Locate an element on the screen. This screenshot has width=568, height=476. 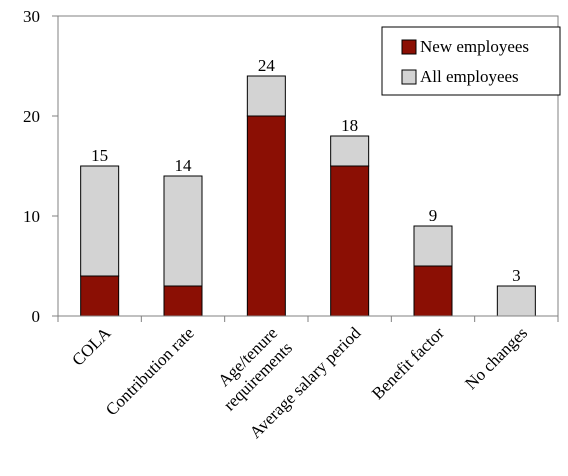
y-axis: 0 10 20 30 is located at coordinates (41, 166).